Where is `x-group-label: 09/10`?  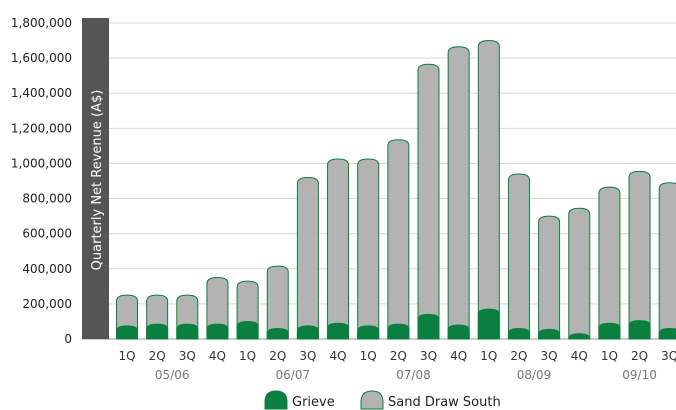 x-group-label: 09/10 is located at coordinates (639, 375).